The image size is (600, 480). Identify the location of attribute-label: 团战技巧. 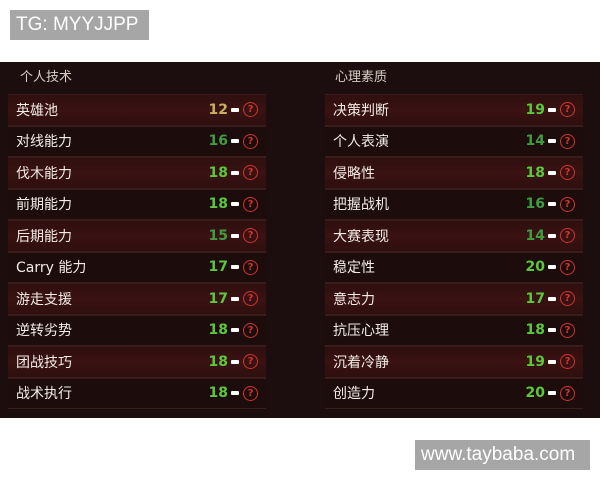
(44, 362).